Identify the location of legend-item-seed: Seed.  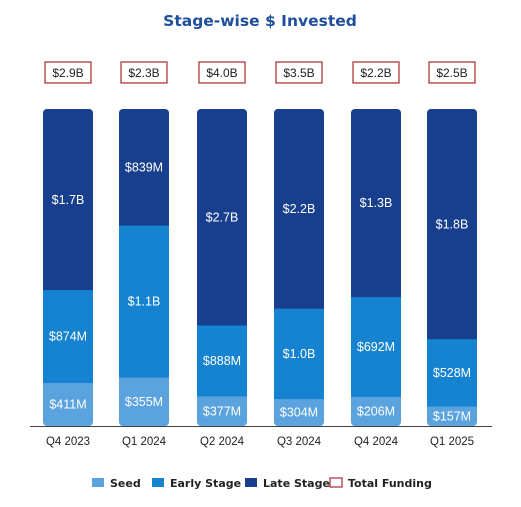
(116, 483).